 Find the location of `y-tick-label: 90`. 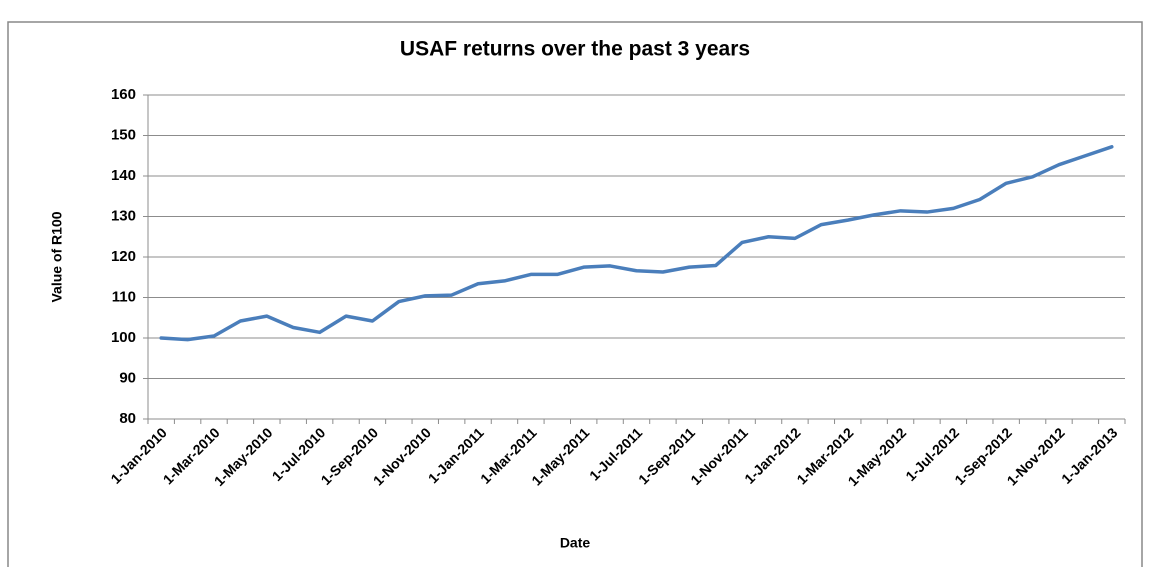

y-tick-label: 90 is located at coordinates (127, 377).